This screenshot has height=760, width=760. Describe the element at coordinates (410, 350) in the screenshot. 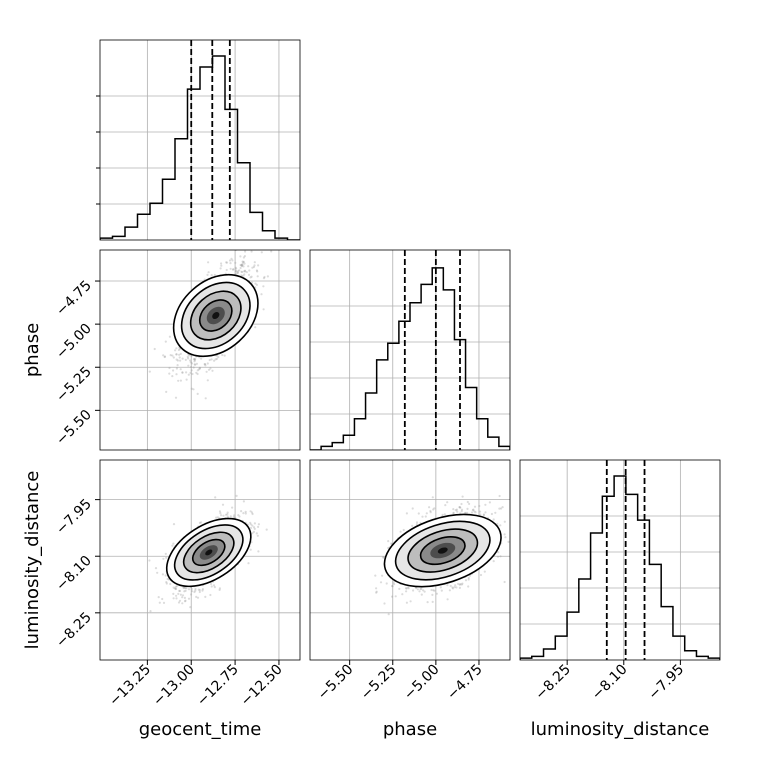

I see `hist-panel-phase` at that location.